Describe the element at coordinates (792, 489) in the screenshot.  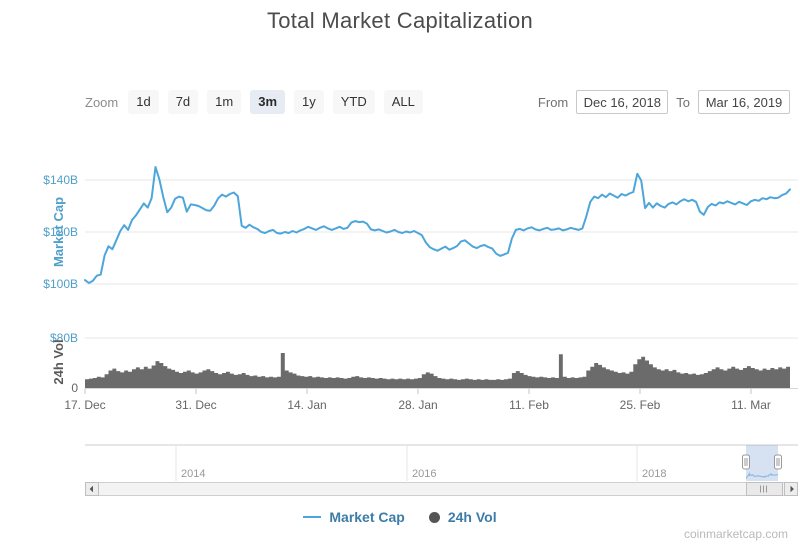
I see `scrollbar-right-arrow-icon` at that location.